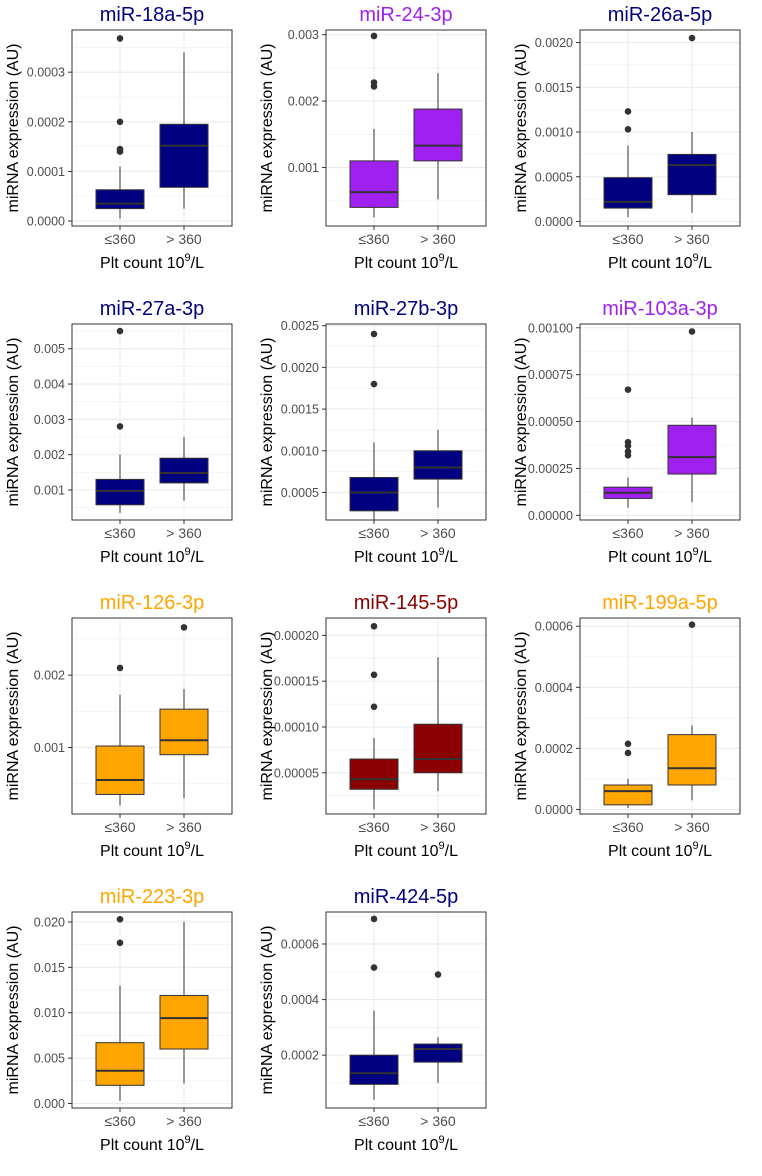 The width and height of the screenshot is (762, 1176). I want to click on y-tick-label: 0.0001, so click(46, 172).